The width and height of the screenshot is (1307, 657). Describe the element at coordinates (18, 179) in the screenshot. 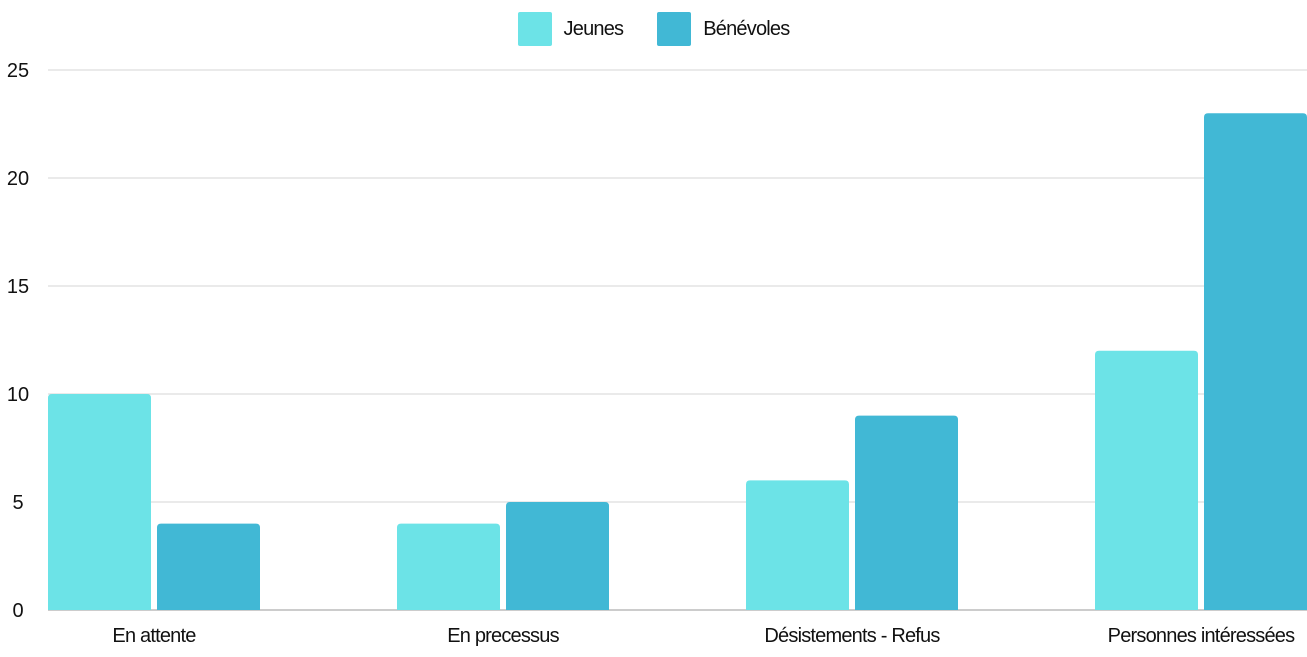

I see `y-tick-label: 20` at that location.